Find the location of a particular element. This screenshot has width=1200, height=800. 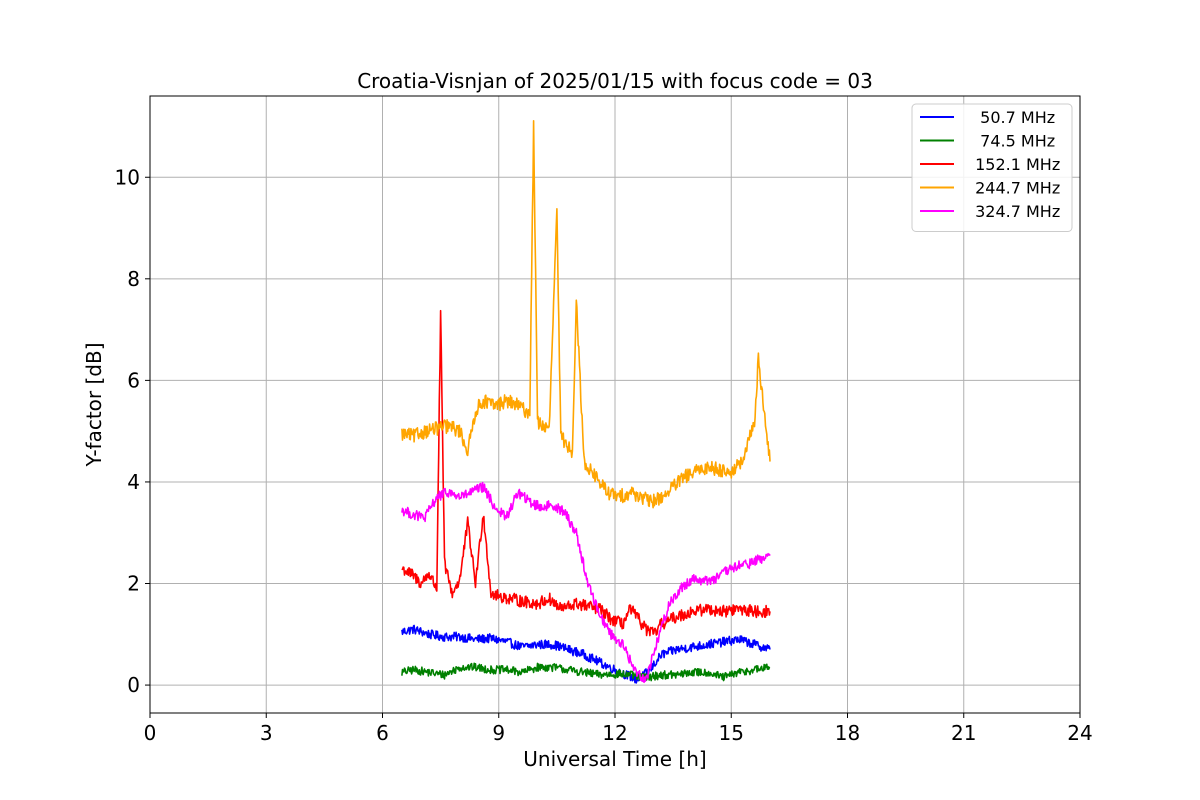

x-tick-label: 21 is located at coordinates (963, 733).